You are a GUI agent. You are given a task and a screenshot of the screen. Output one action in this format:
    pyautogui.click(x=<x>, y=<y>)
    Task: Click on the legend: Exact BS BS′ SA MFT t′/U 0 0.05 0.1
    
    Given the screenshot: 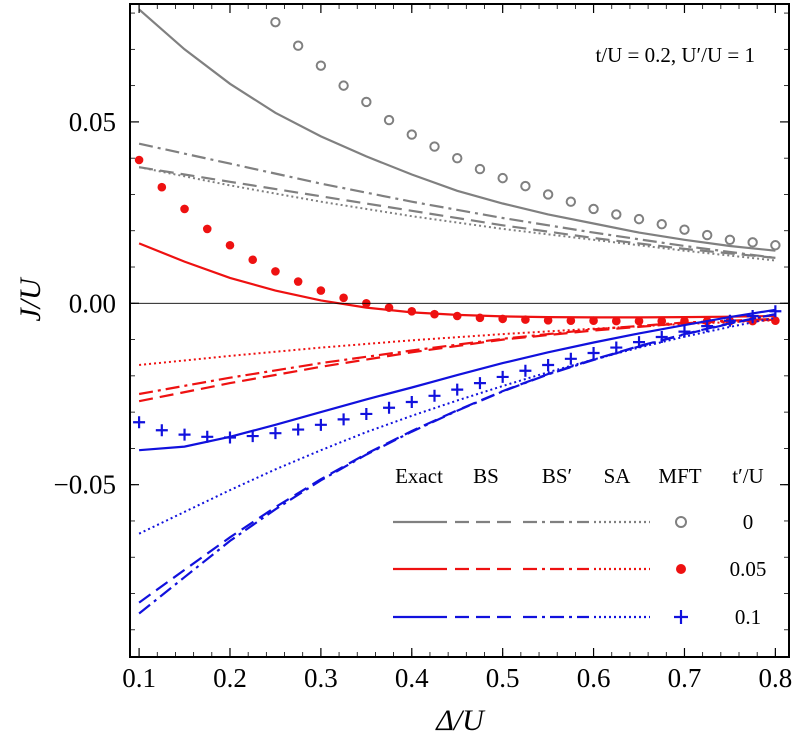 What is the action you would take?
    pyautogui.click(x=579, y=546)
    